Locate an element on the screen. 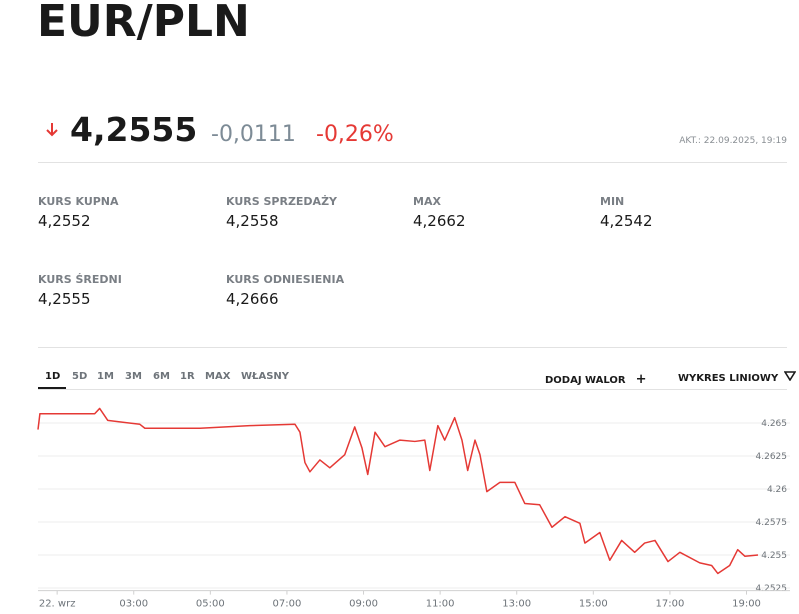 The width and height of the screenshot is (799, 614). x-tick-label: 05:00 is located at coordinates (210, 604).